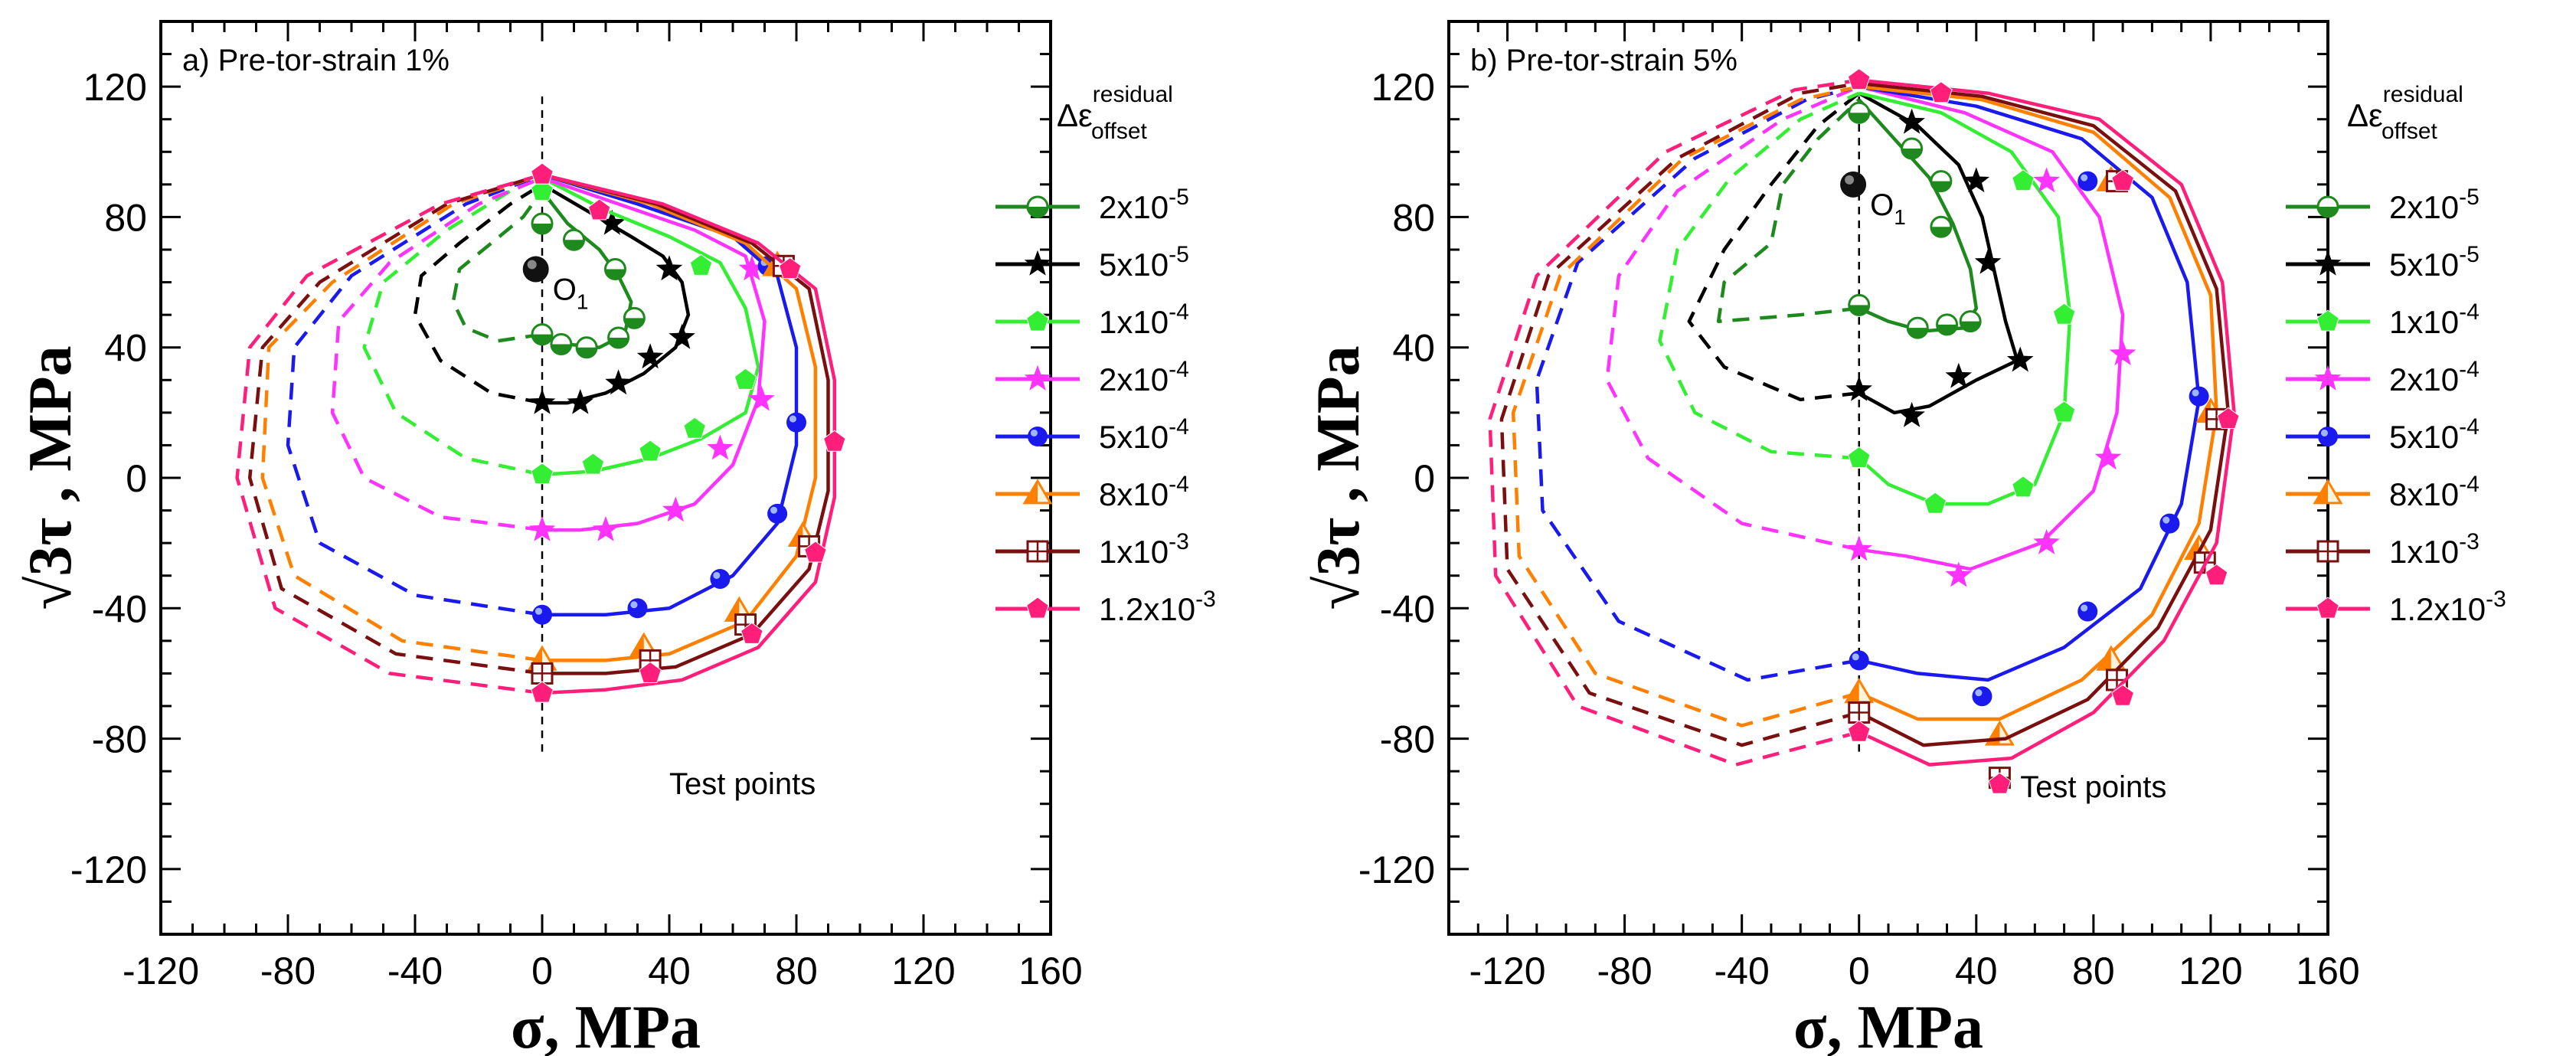 The width and height of the screenshot is (2576, 1056). I want to click on y-tick-label: 80, so click(1413, 217).